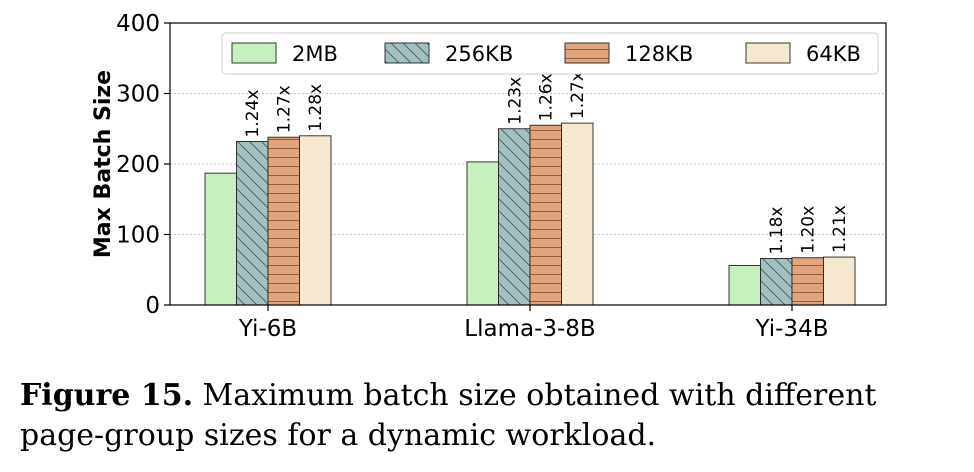  What do you see at coordinates (315, 54) in the screenshot?
I see `legend-label: 2MB` at bounding box center [315, 54].